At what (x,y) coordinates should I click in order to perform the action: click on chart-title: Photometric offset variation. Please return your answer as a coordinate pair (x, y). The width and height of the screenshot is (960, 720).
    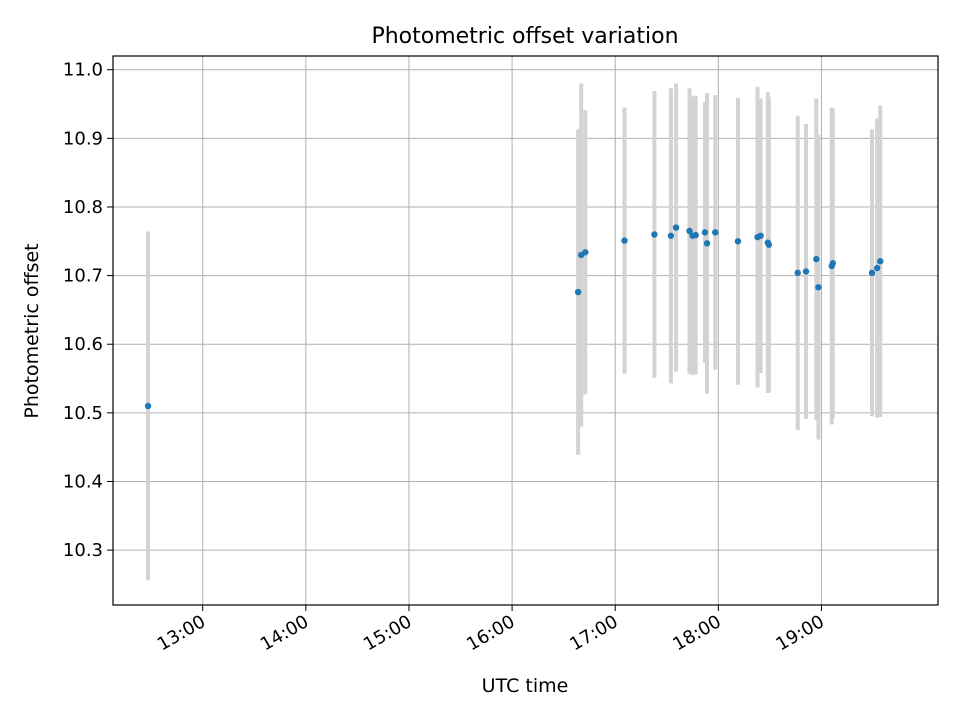
    Looking at the image, I should click on (524, 36).